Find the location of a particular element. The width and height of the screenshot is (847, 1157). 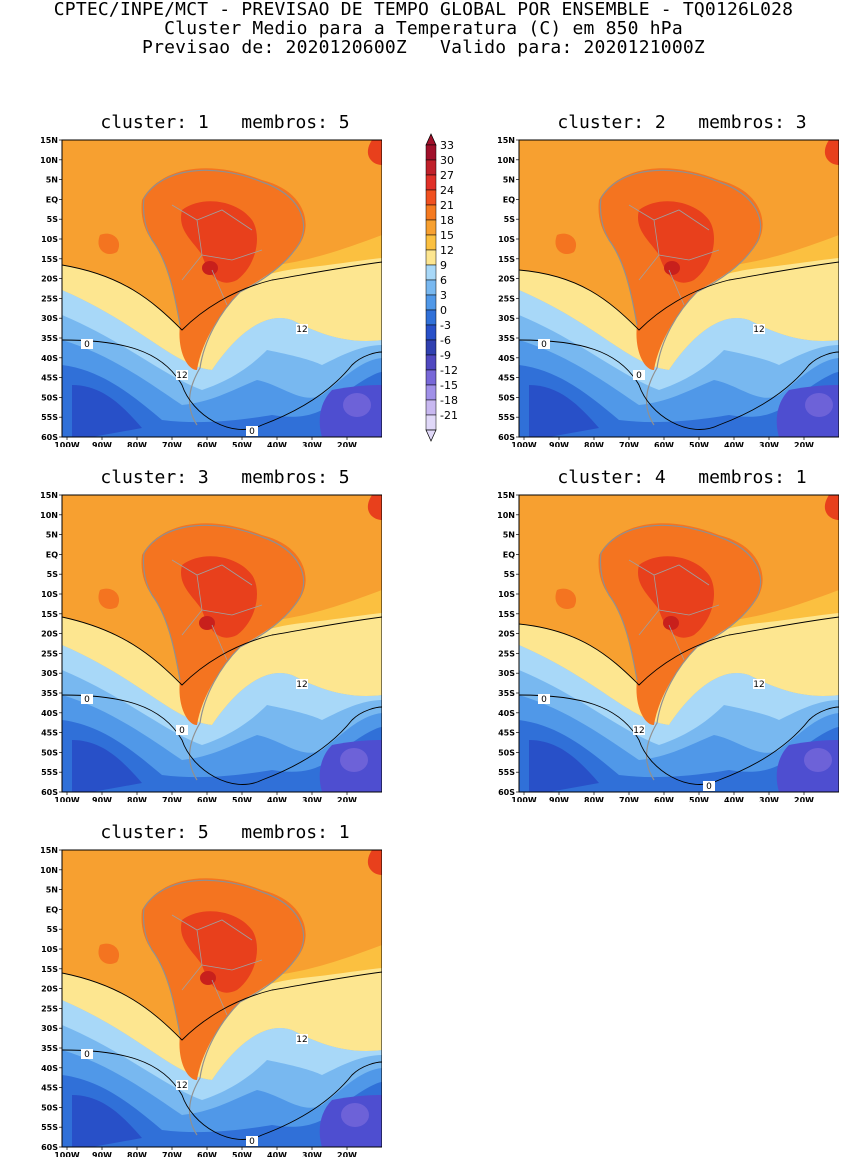

colorbar-label: 12 is located at coordinates (447, 250).